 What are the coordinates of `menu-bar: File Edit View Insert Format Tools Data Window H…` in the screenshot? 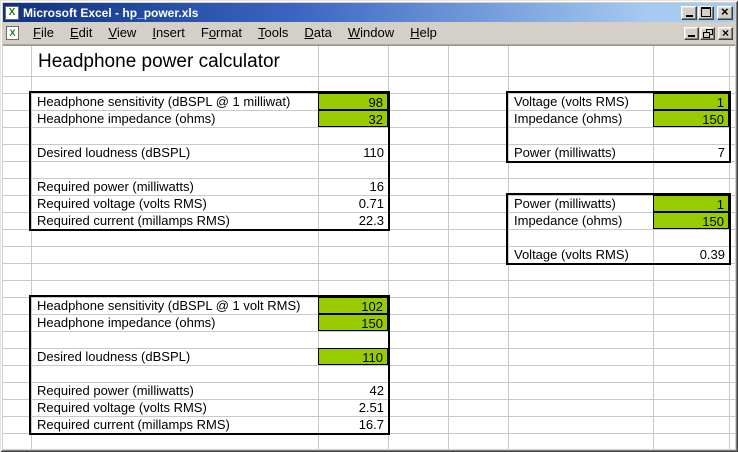 It's located at (369, 33).